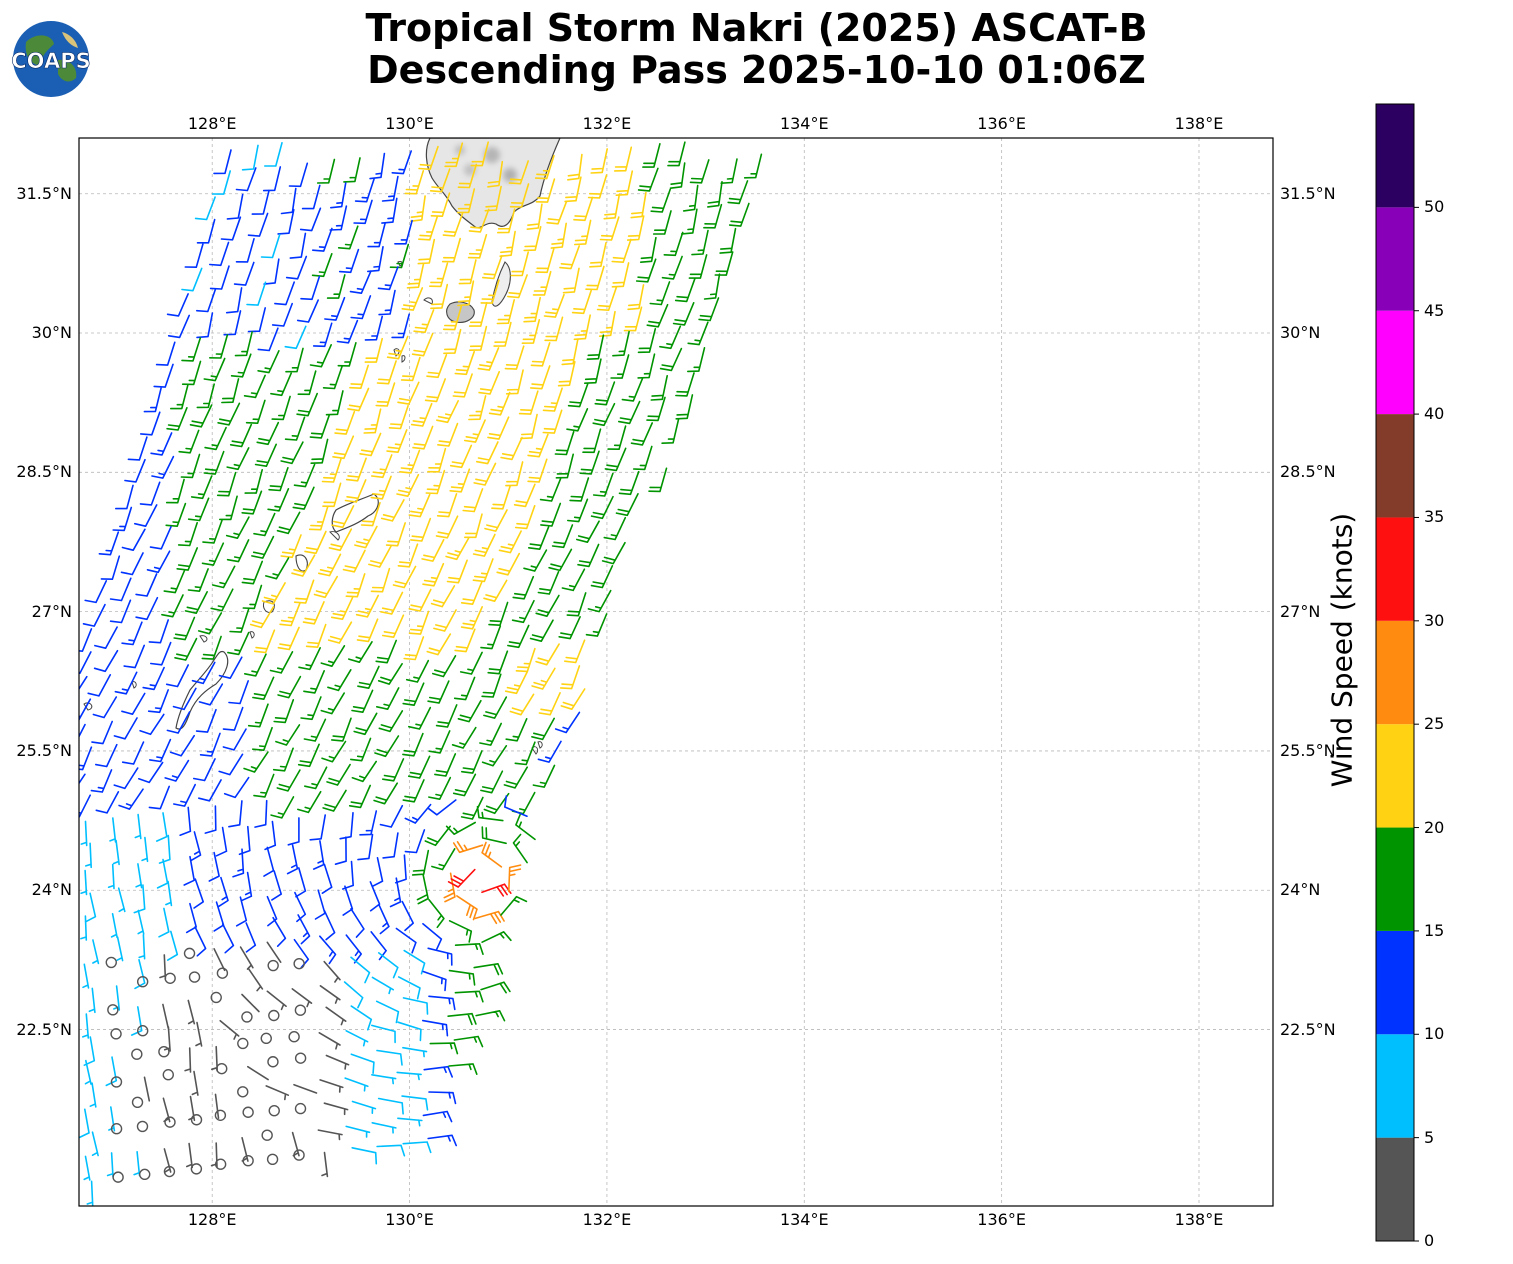 Image resolution: width=1513 pixels, height=1264 pixels. Describe the element at coordinates (51, 611) in the screenshot. I see `lat-tick-label: 27°N` at that location.